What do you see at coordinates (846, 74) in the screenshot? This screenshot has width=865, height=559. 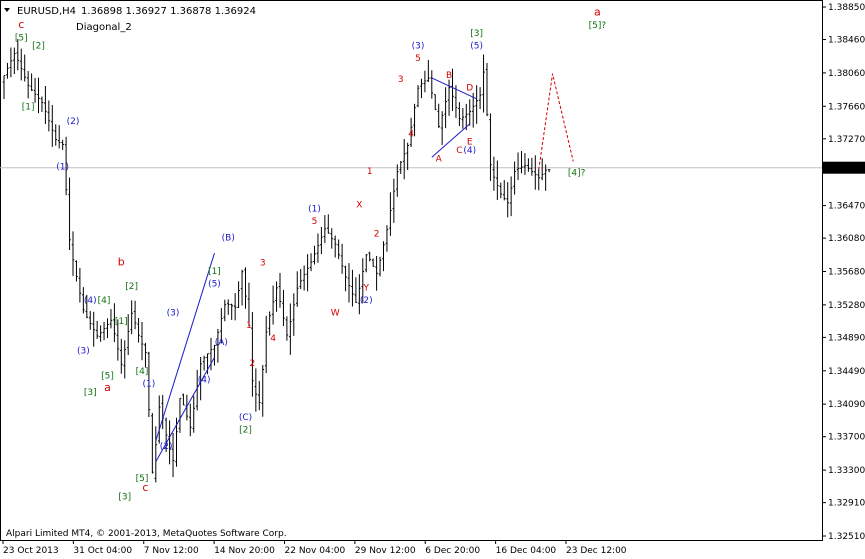 I see `price-tick-label: 1.38060` at bounding box center [846, 74].